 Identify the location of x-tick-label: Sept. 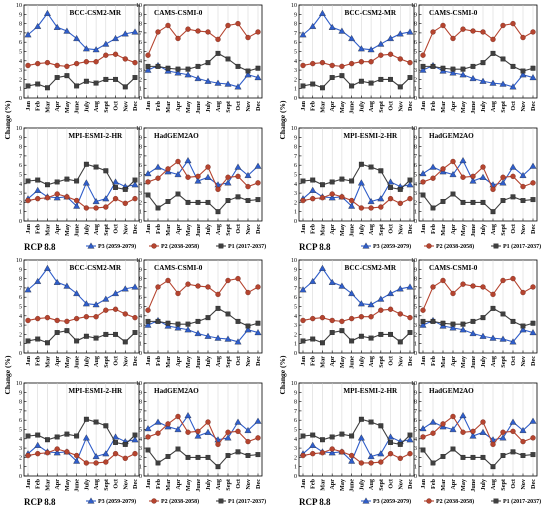
(106, 361).